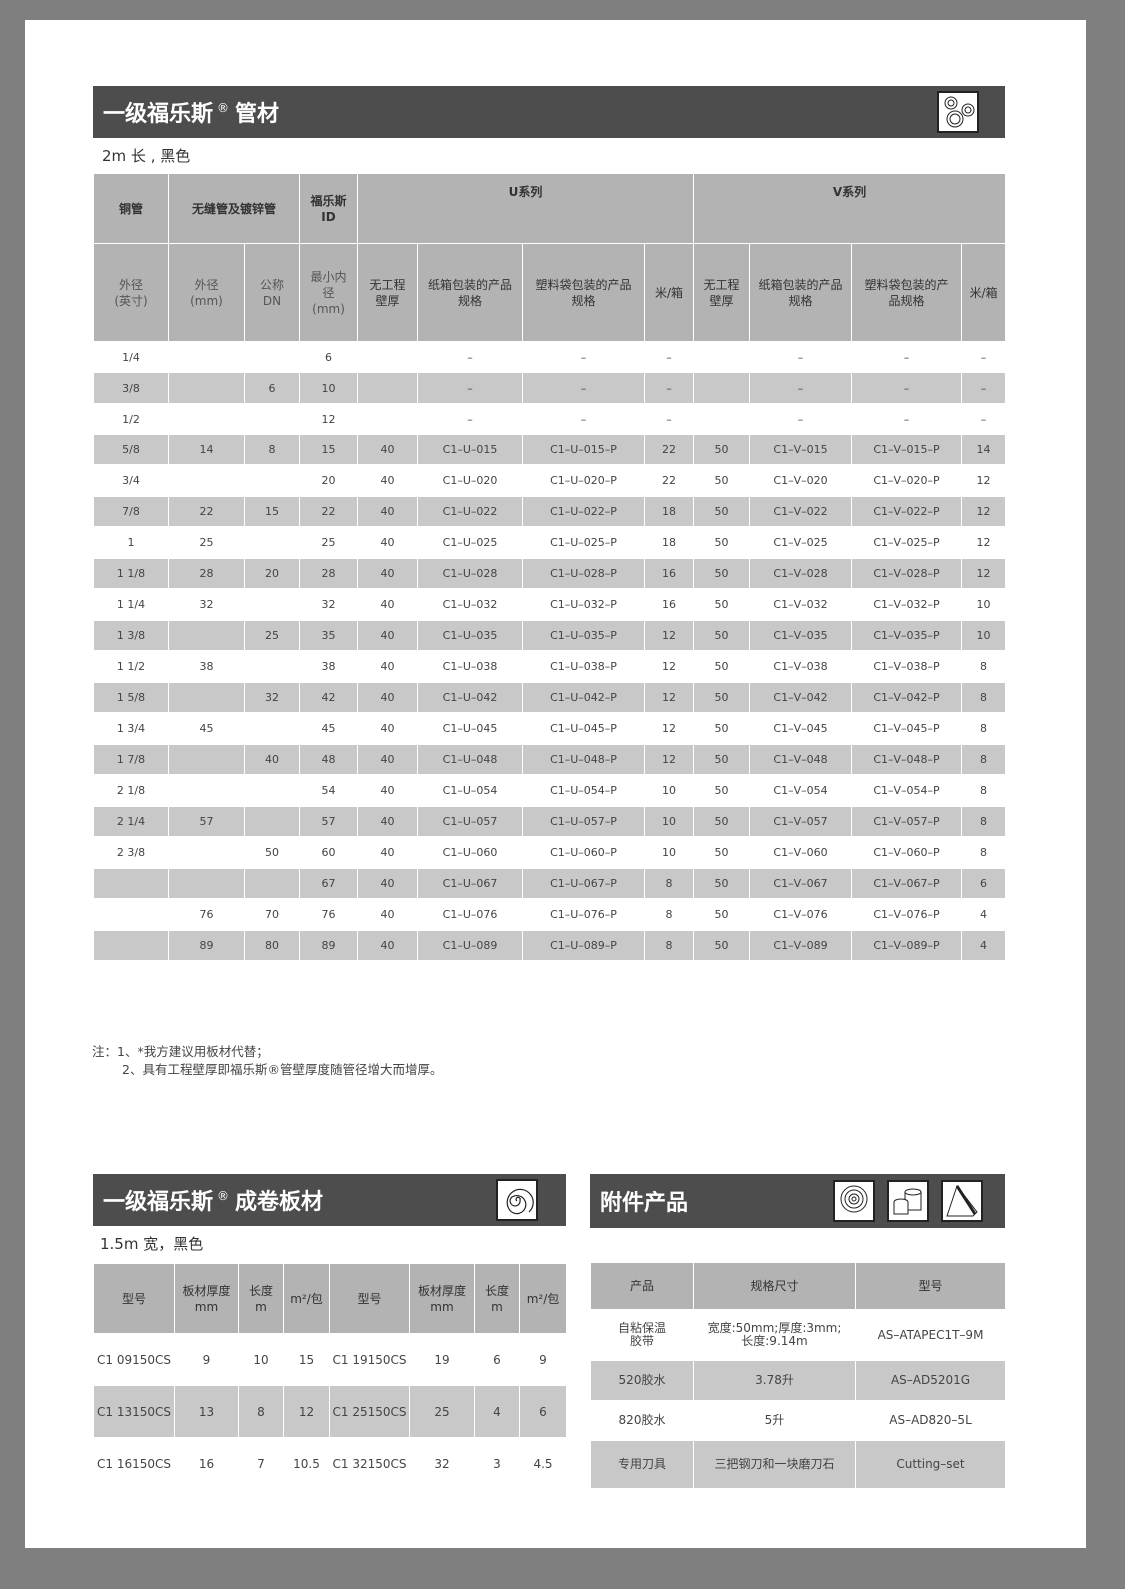 The height and width of the screenshot is (1589, 1125). What do you see at coordinates (329, 883) in the screenshot?
I see `table-cell: 67` at bounding box center [329, 883].